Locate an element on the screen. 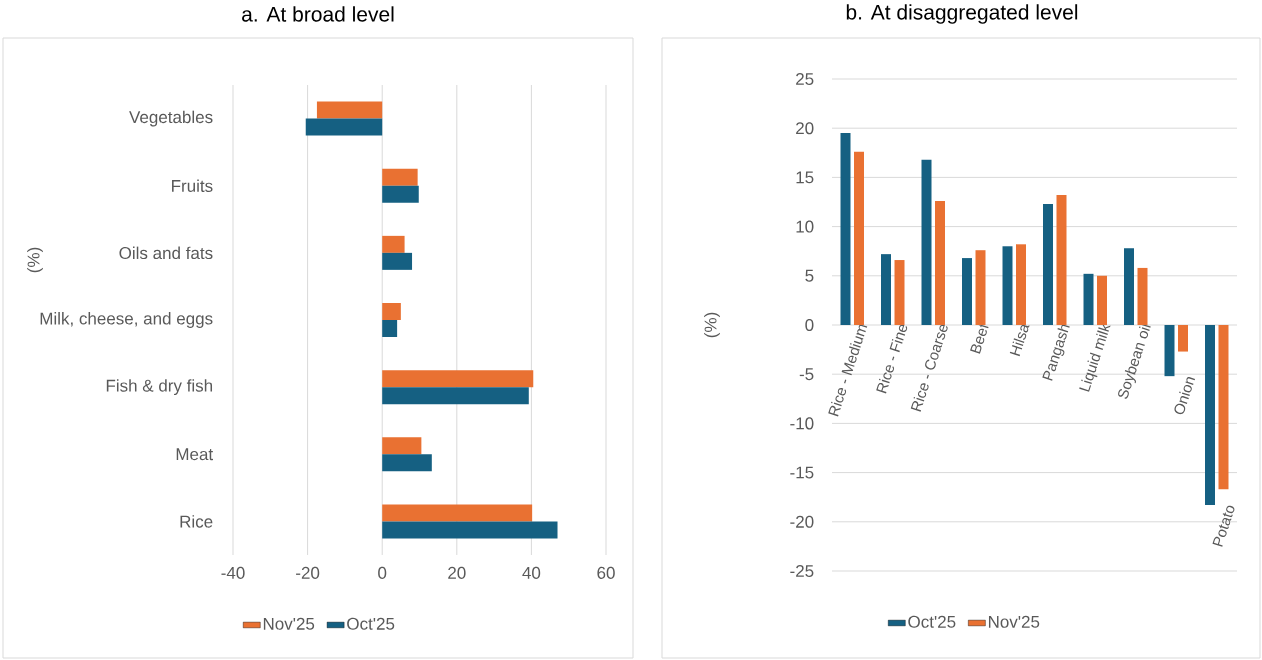 The width and height of the screenshot is (1262, 660). x-tick-label: Hilsa is located at coordinates (1019, 340).